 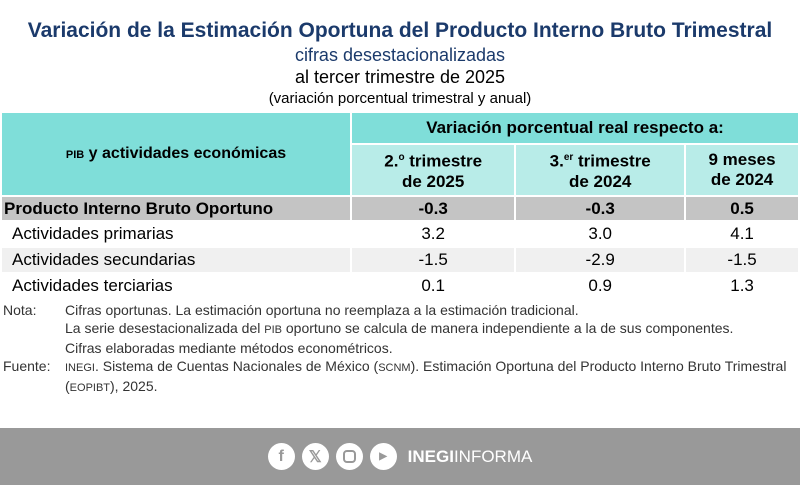 What do you see at coordinates (600, 170) in the screenshot?
I see `col-header: 3.er trimestre de 2024` at bounding box center [600, 170].